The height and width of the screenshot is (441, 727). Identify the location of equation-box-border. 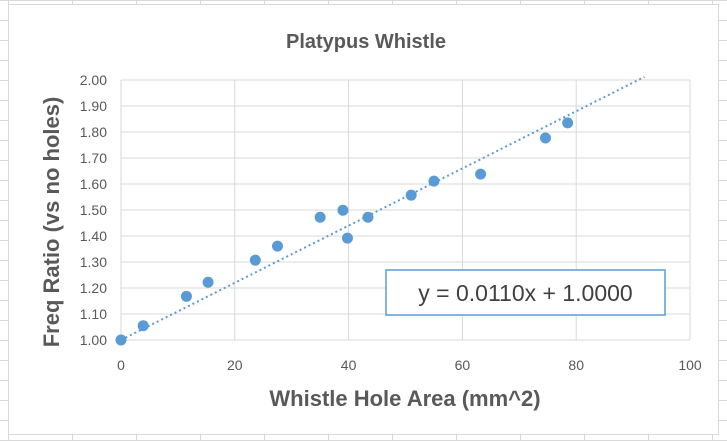
(525, 292).